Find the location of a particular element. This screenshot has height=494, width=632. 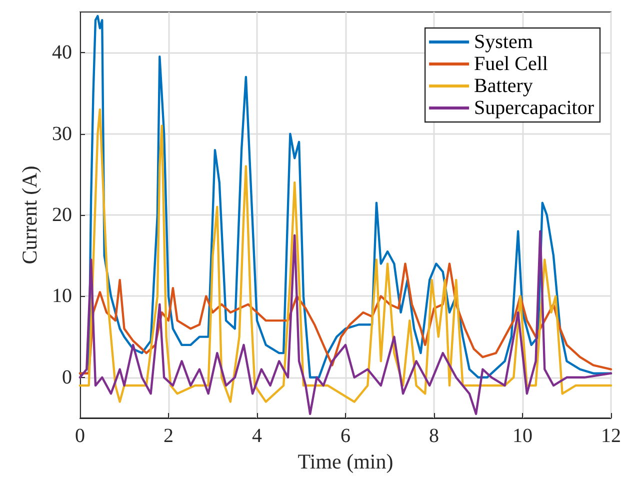

legend-label: System is located at coordinates (504, 42).